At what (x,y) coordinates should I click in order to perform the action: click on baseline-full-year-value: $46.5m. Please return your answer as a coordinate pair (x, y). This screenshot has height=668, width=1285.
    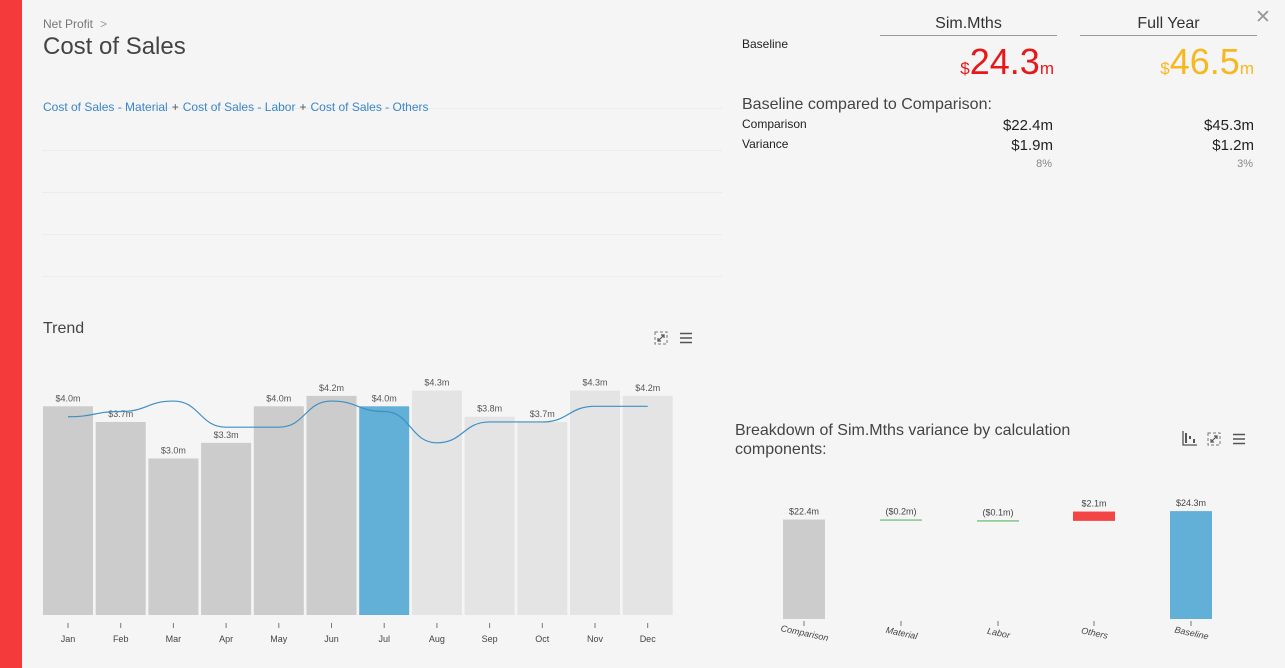
    Looking at the image, I should click on (1177, 65).